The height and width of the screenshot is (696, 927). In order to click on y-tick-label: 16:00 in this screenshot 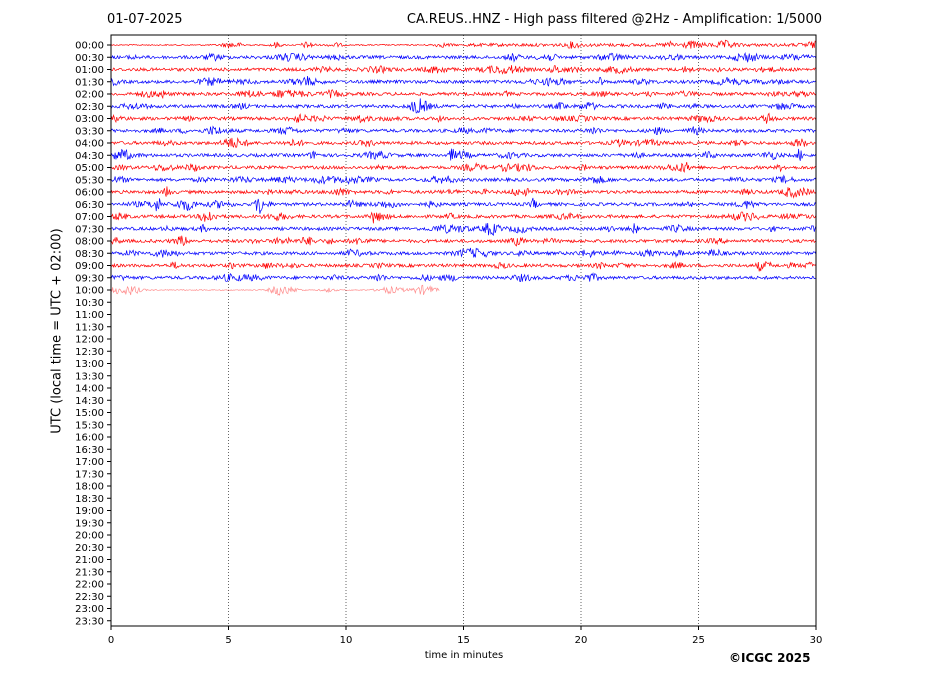, I will do `click(89, 438)`.